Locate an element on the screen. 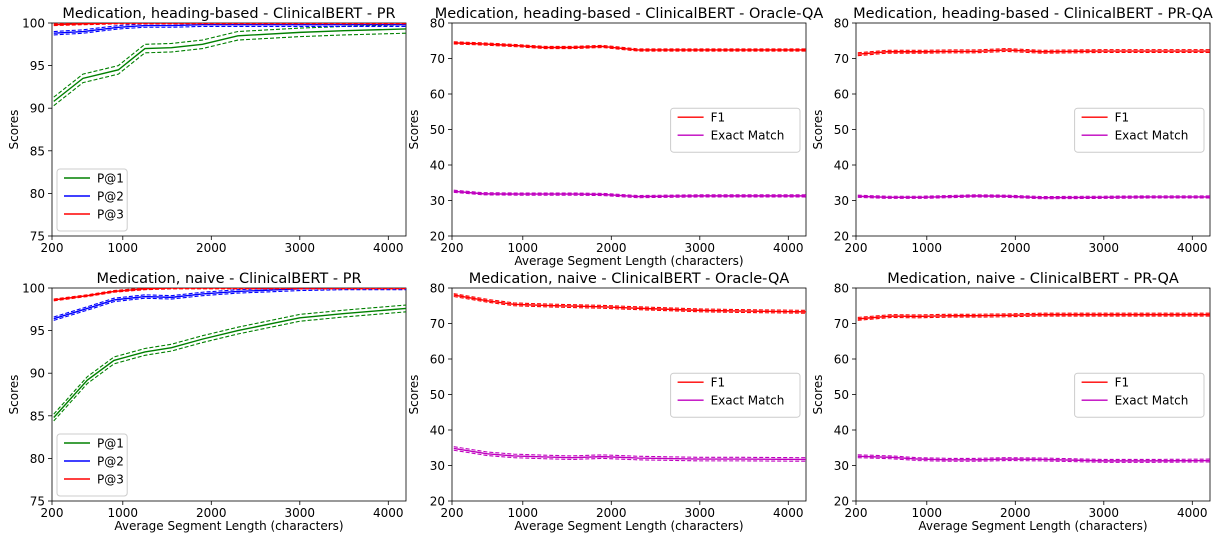 Image resolution: width=1214 pixels, height=533 pixels. y-tick-label: 100 is located at coordinates (33, 289).